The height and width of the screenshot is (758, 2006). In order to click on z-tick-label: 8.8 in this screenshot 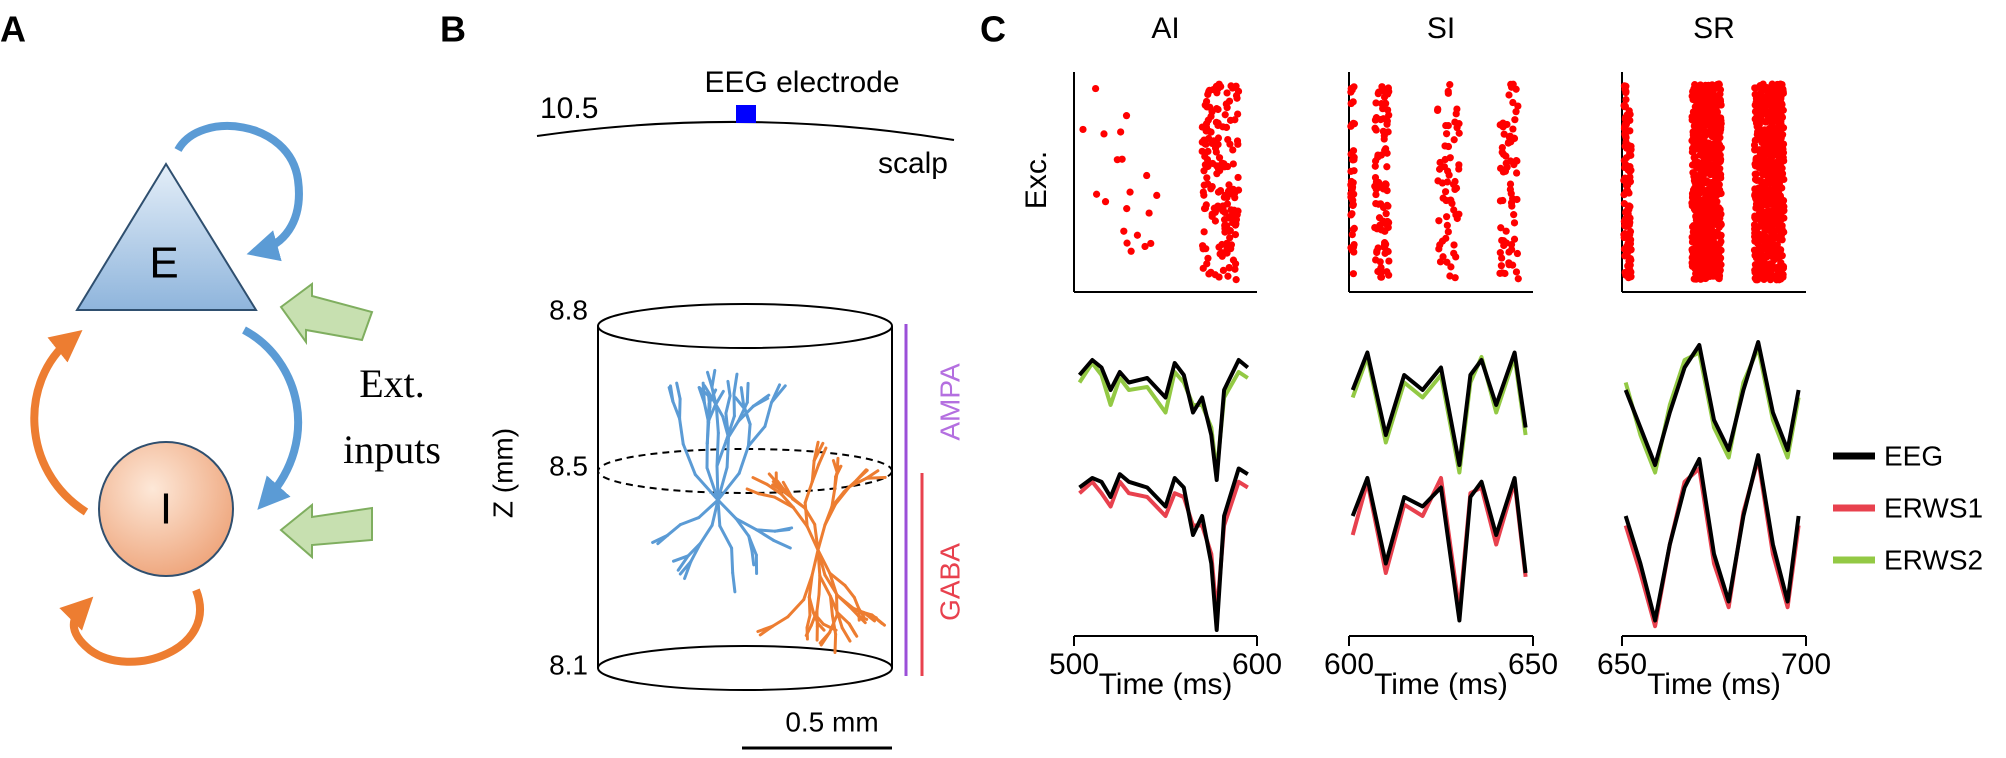, I will do `click(568, 309)`.